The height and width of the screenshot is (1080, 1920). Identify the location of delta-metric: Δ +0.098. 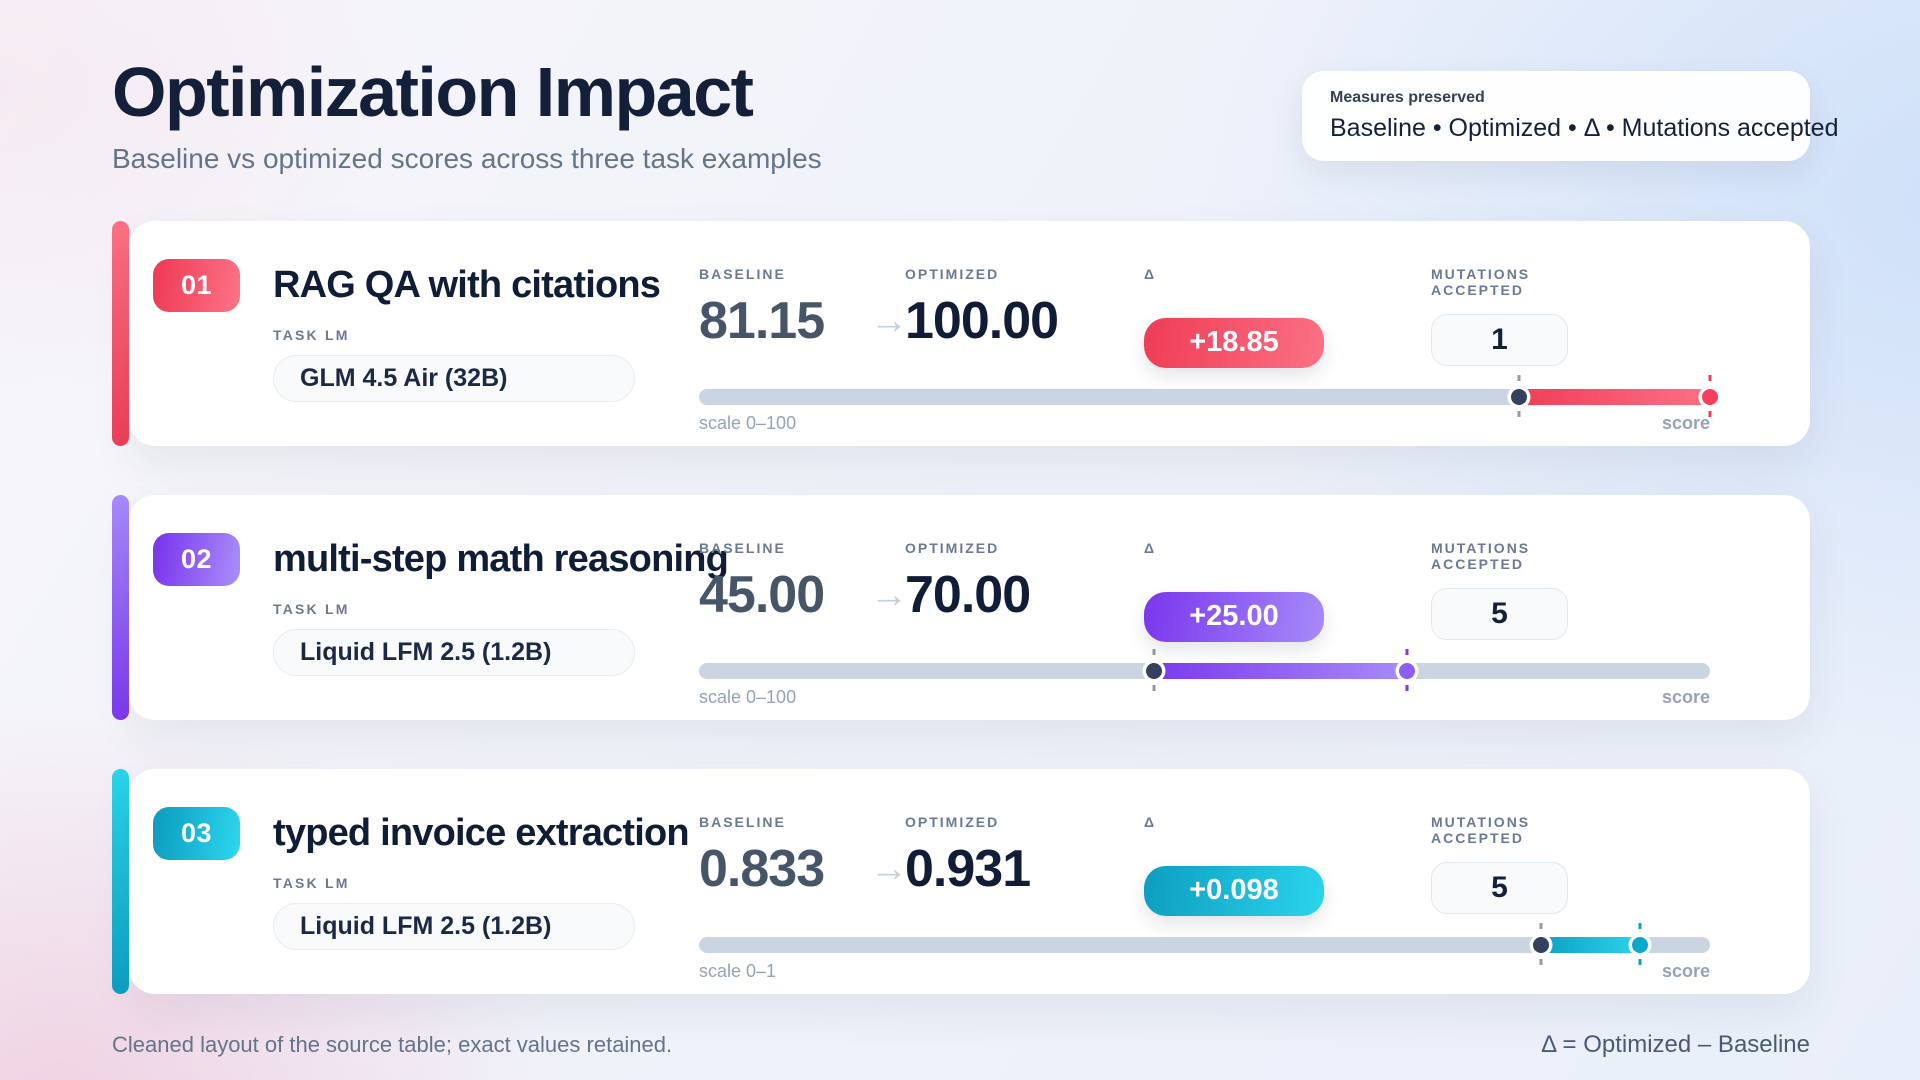
(1287, 865).